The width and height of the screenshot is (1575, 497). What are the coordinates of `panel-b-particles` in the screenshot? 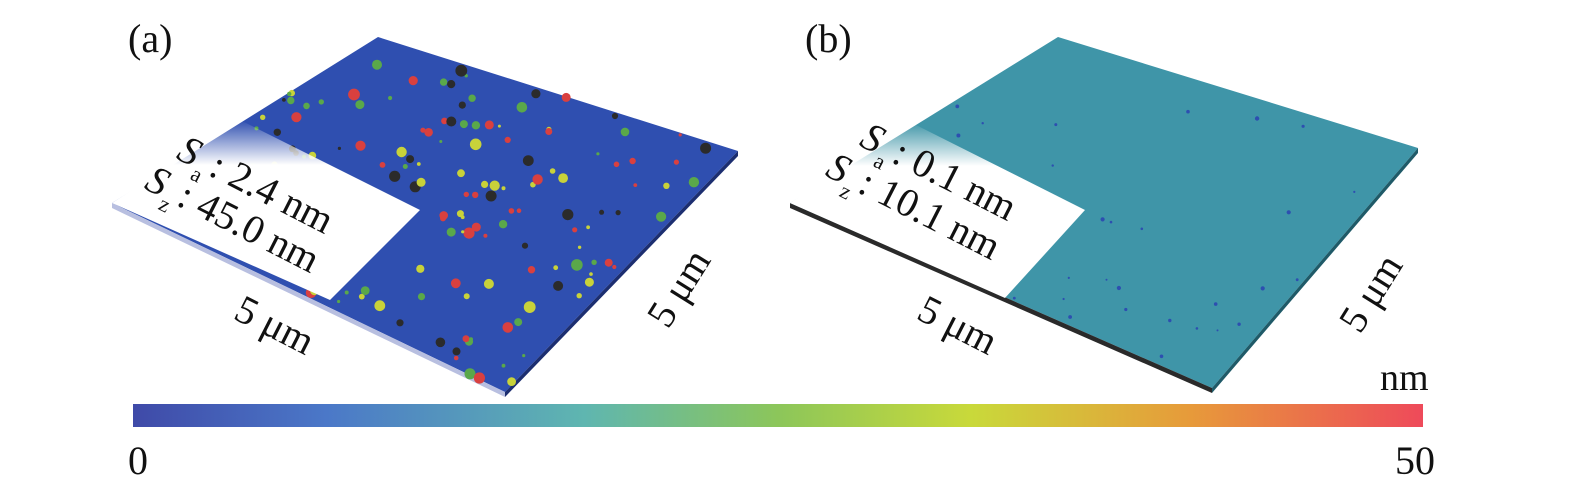 It's located at (1155, 231).